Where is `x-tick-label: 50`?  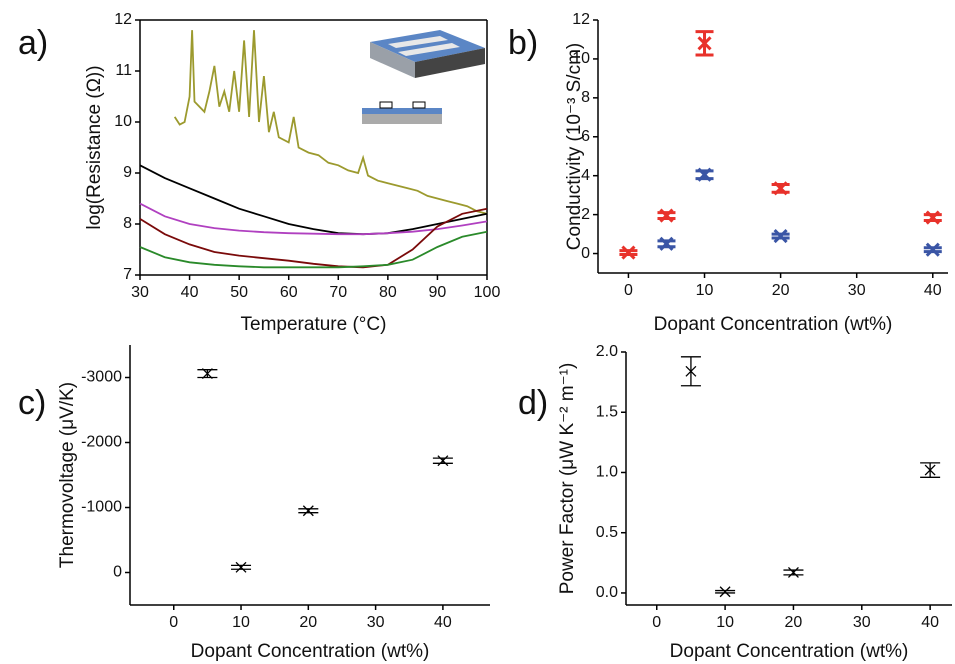 x-tick-label: 50 is located at coordinates (239, 292).